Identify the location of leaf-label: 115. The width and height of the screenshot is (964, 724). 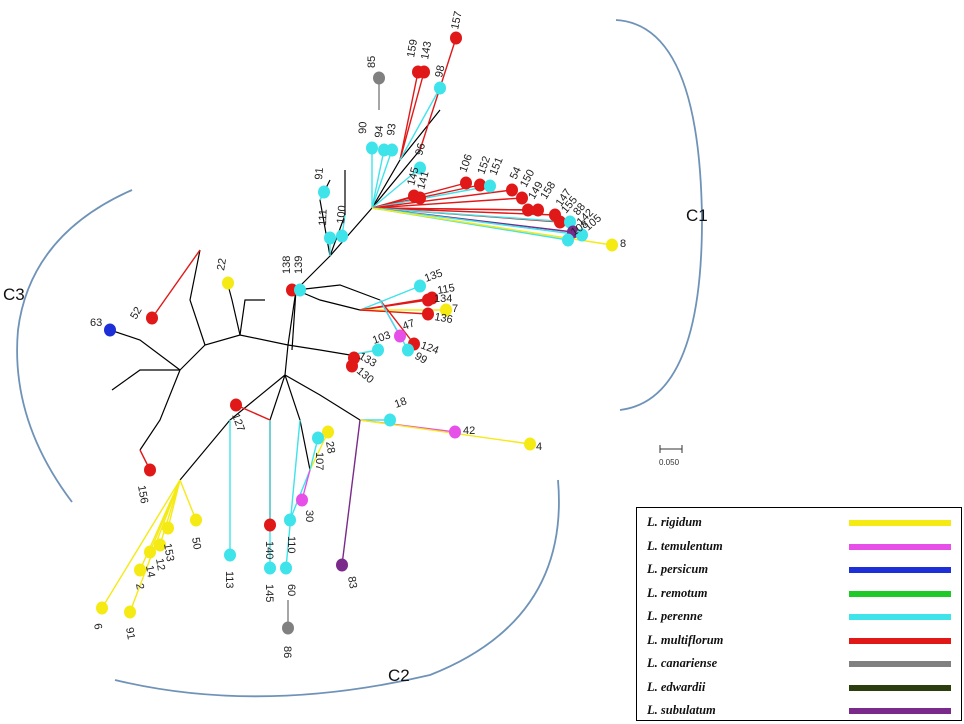
(445, 289).